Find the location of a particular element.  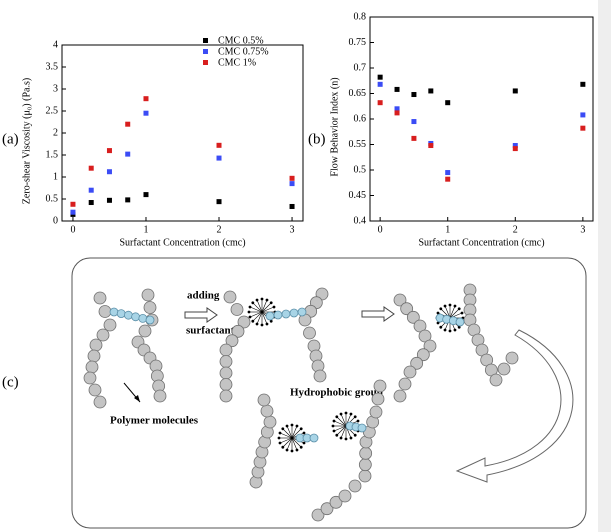

arrow is located at coordinates (378, 314).